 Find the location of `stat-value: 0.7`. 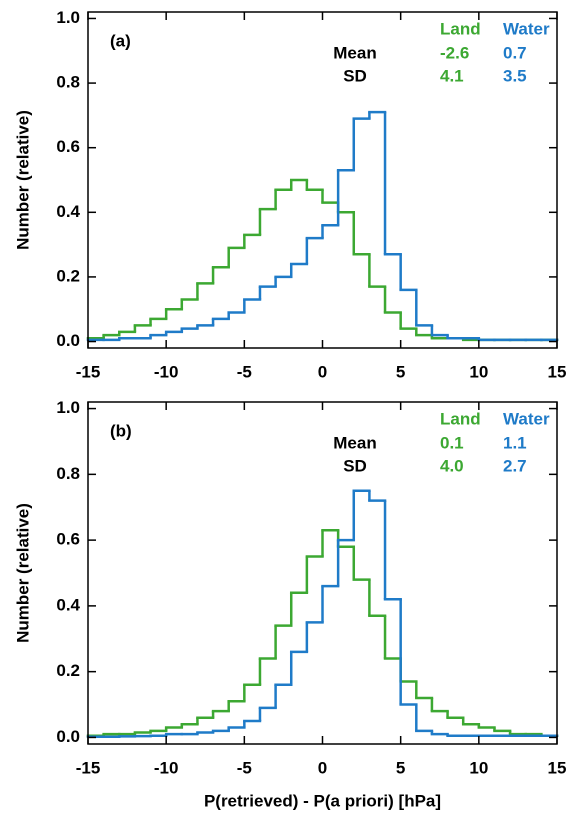

stat-value: 0.7 is located at coordinates (515, 52).